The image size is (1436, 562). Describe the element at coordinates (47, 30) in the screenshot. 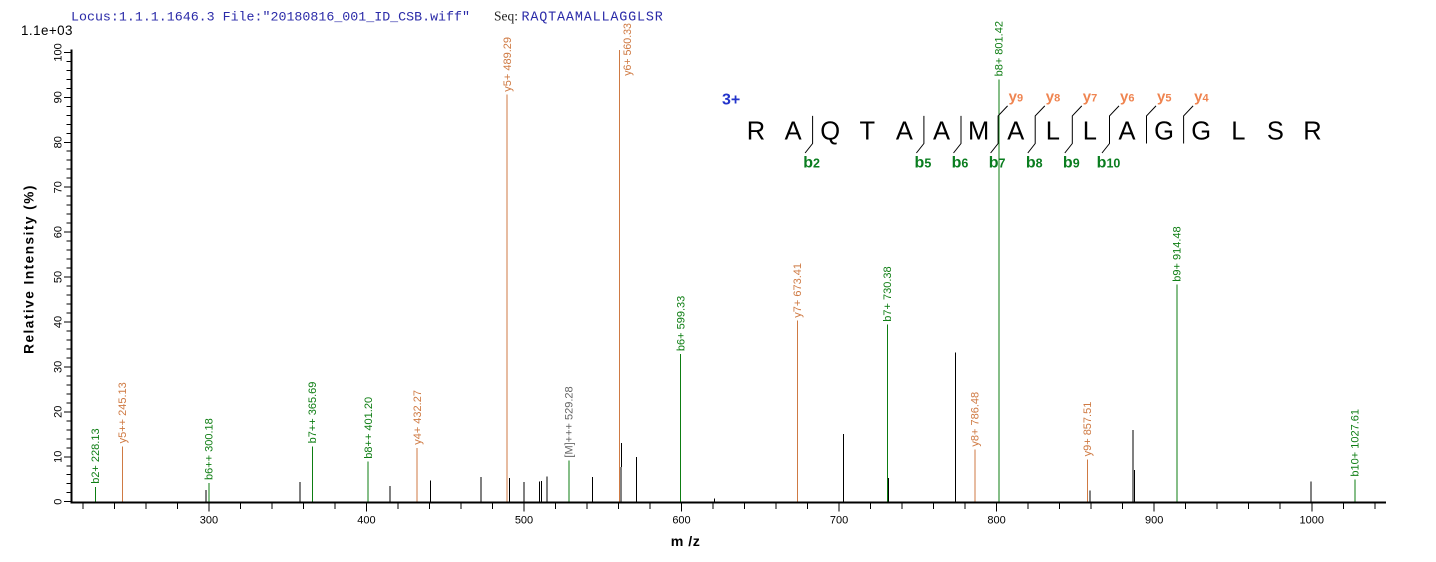

I see `svg-text: 1.1e+03` at that location.